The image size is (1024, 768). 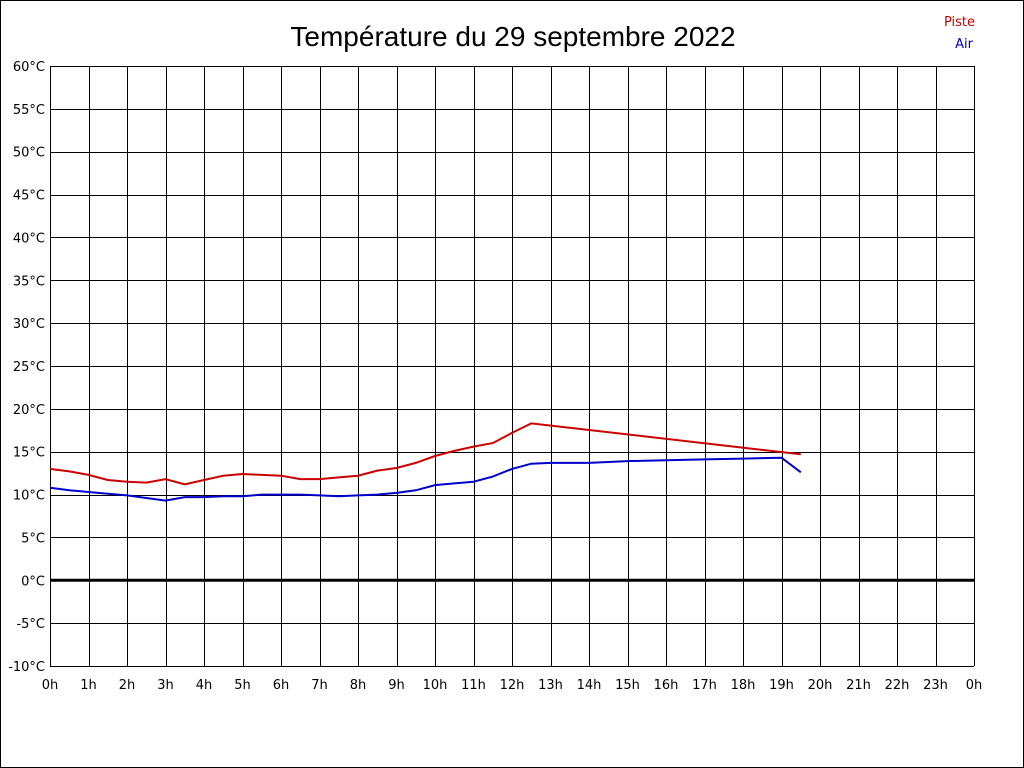 What do you see at coordinates (29, 281) in the screenshot?
I see `y-tick-label: 35°C` at bounding box center [29, 281].